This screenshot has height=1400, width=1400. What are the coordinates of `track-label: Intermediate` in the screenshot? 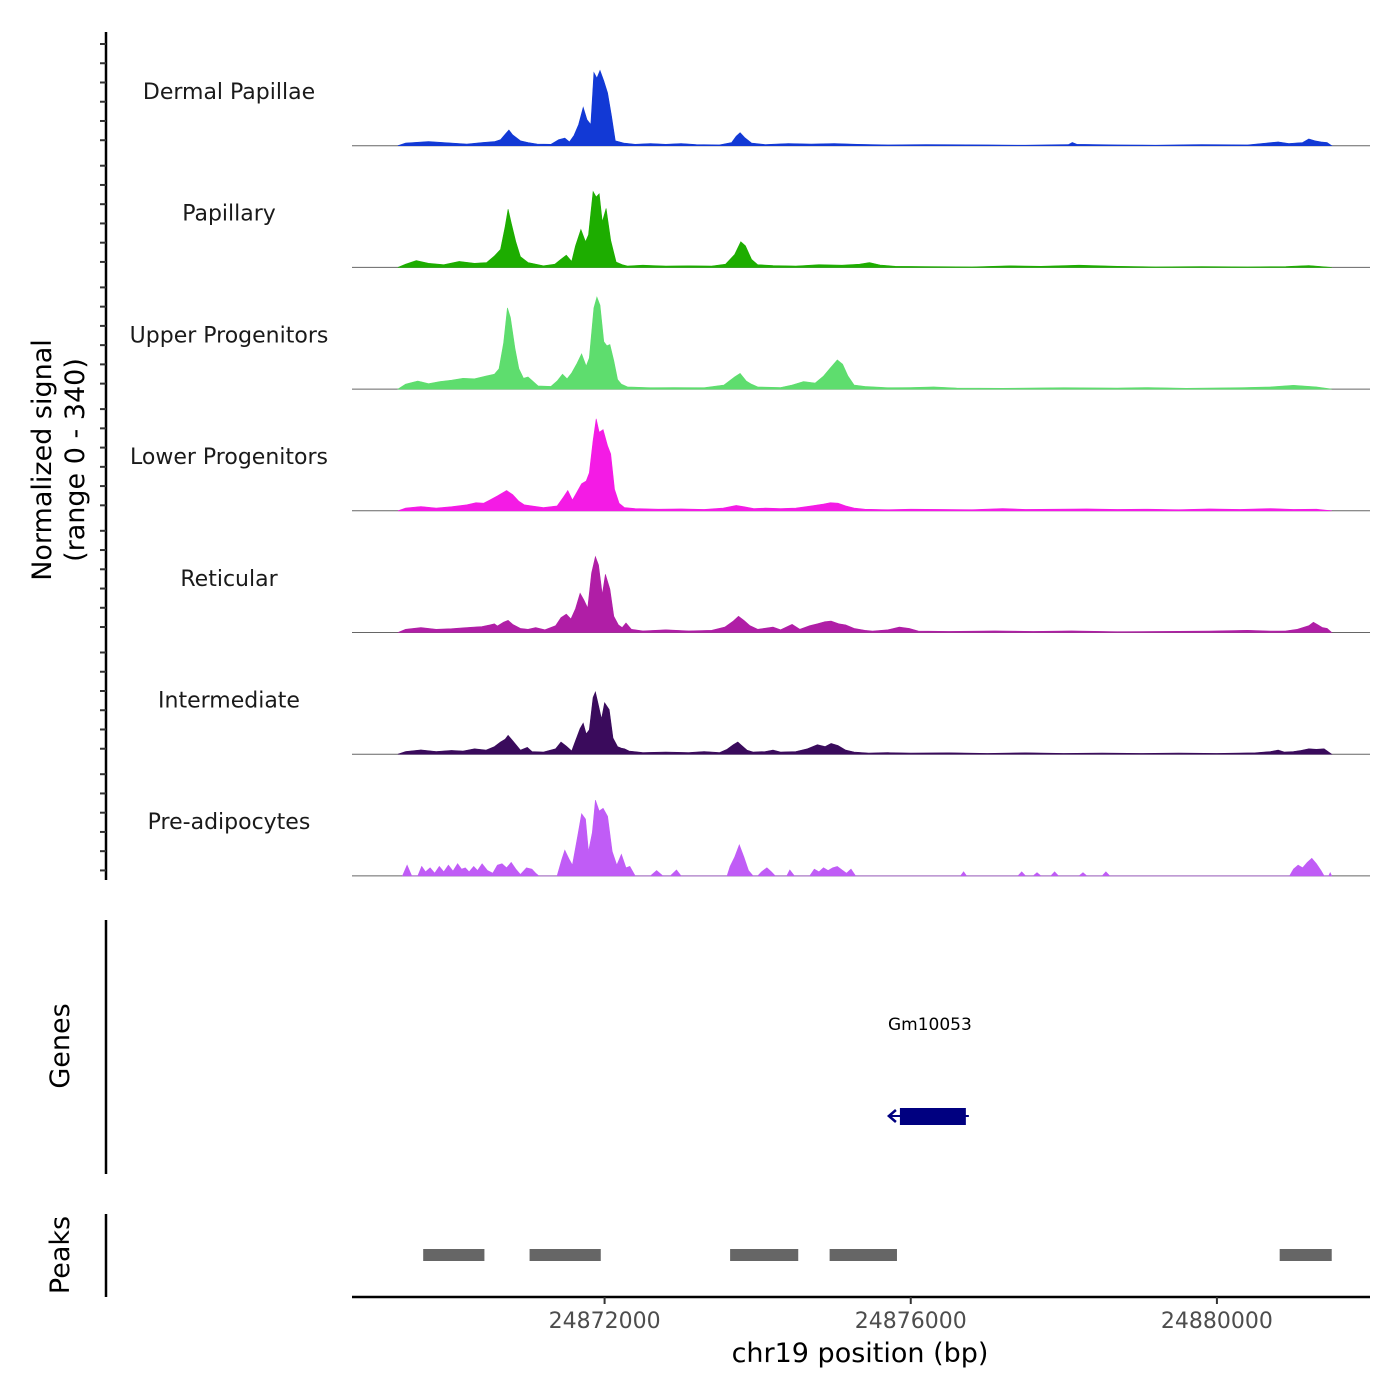 It's located at (229, 701).